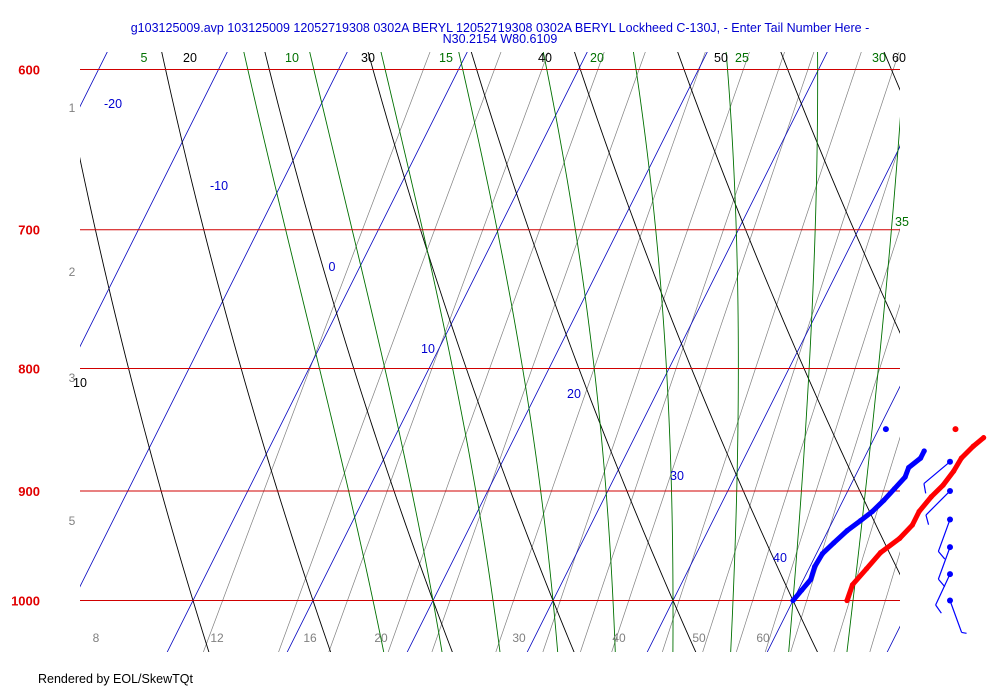 Image resolution: width=1000 pixels, height=700 pixels. I want to click on height-km-label: 3, so click(72, 378).